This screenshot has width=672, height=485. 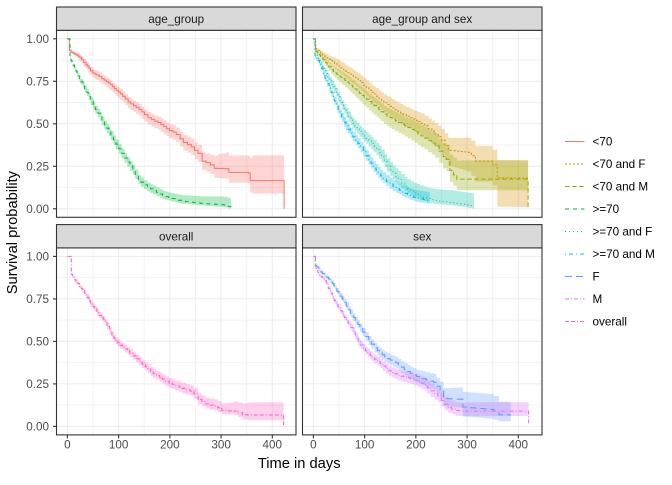 What do you see at coordinates (619, 164) in the screenshot?
I see `svg-text: <70 and F` at bounding box center [619, 164].